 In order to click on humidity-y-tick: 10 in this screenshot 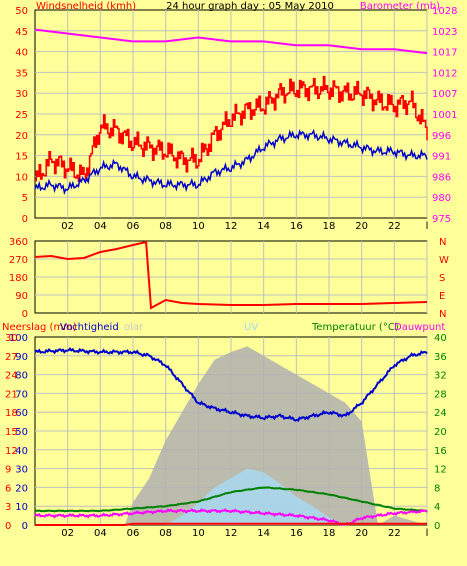, I will do `click(21, 507)`.